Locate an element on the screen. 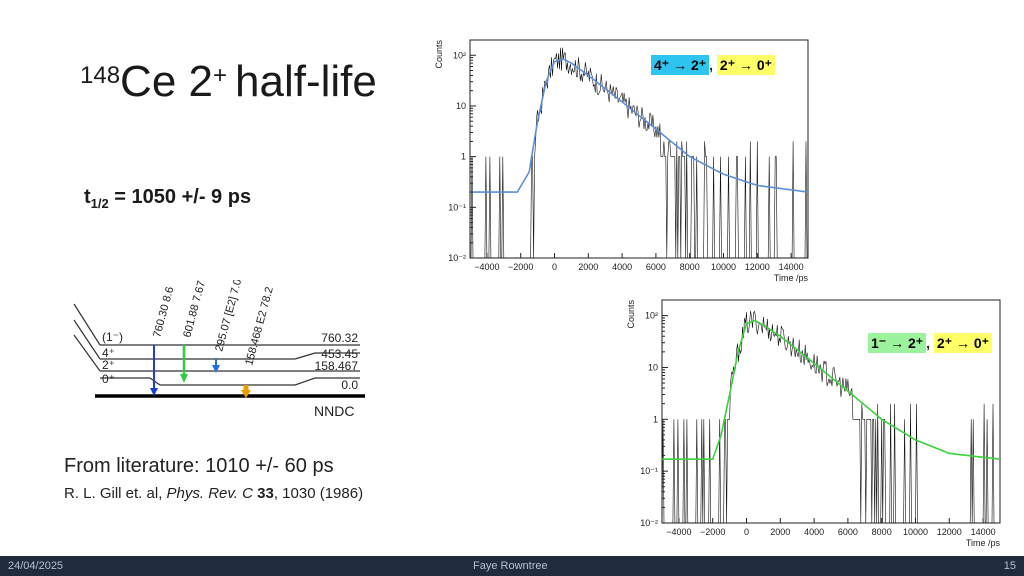 Image resolution: width=1024 pixels, height=576 pixels. plot-frame is located at coordinates (639, 149).